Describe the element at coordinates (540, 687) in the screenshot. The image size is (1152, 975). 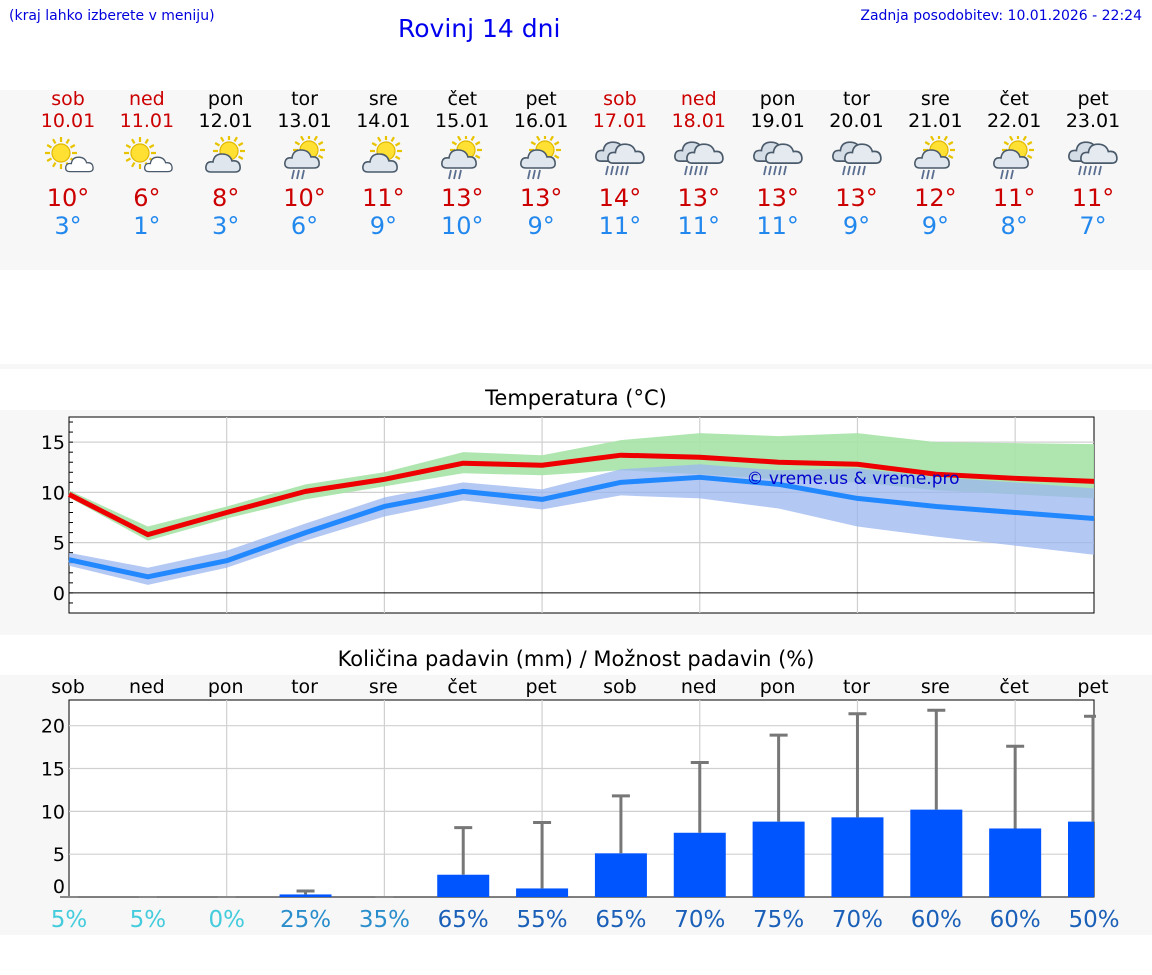
I see `x-category-label: pet` at that location.